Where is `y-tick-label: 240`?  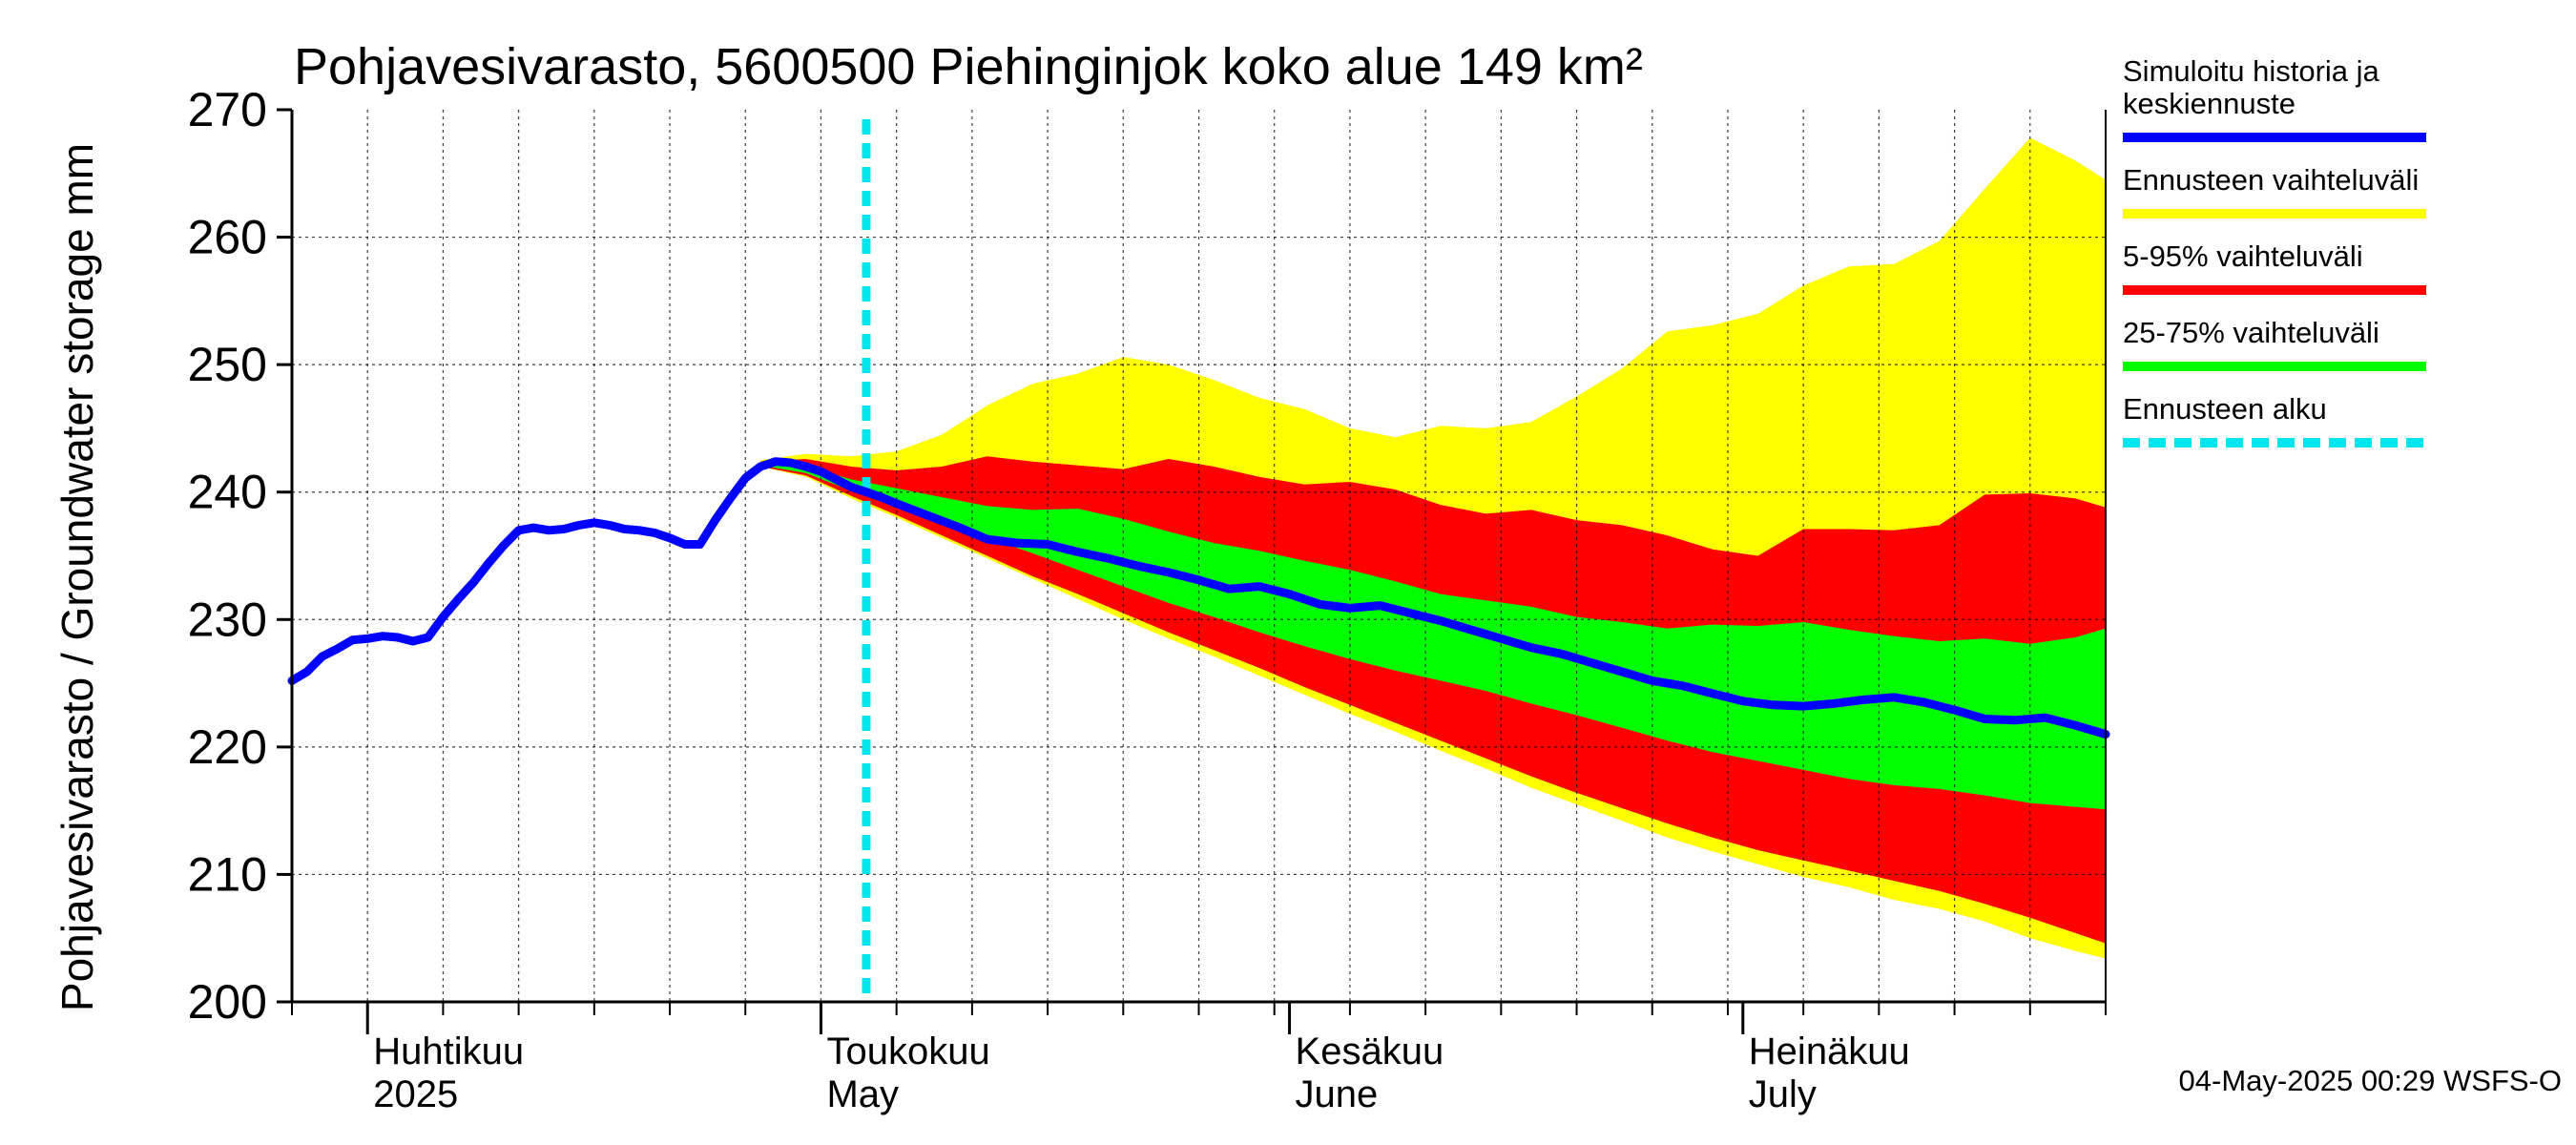
y-tick-label: 240 is located at coordinates (227, 493).